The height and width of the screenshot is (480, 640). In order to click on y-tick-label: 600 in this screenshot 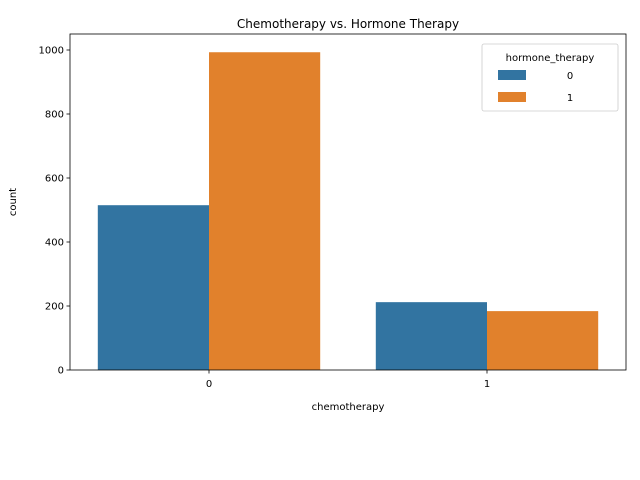, I will do `click(54, 179)`.